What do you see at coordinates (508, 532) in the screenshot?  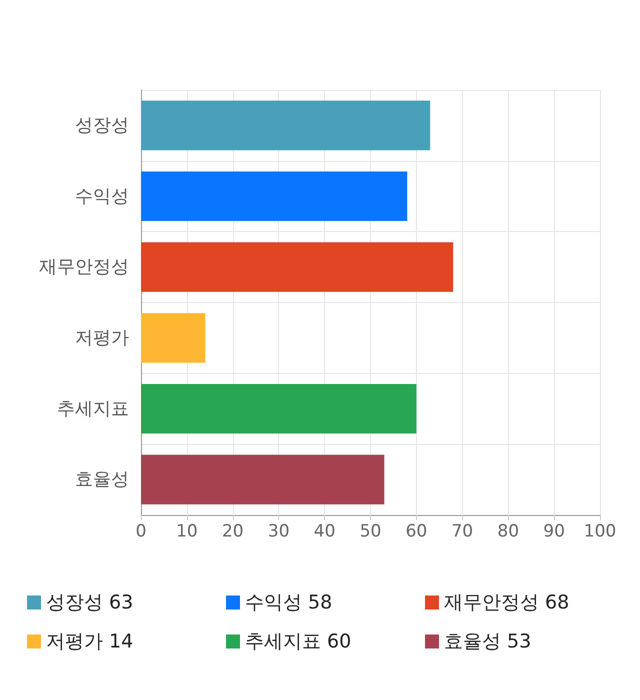 I see `x-tick-label: 80` at bounding box center [508, 532].